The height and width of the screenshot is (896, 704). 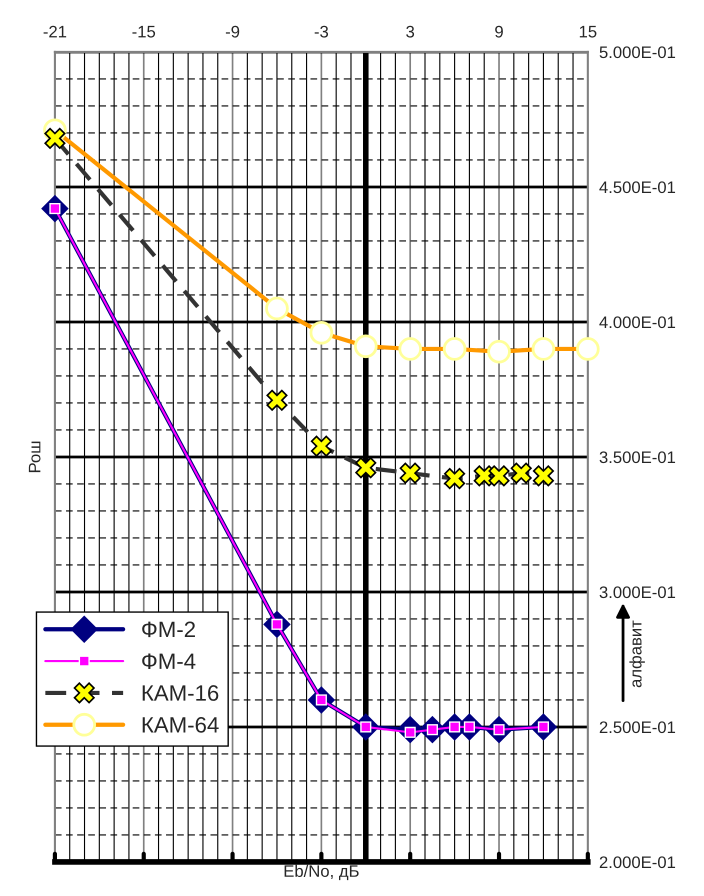 I want to click on y-tick-label: 5.000E-01, so click(x=638, y=52).